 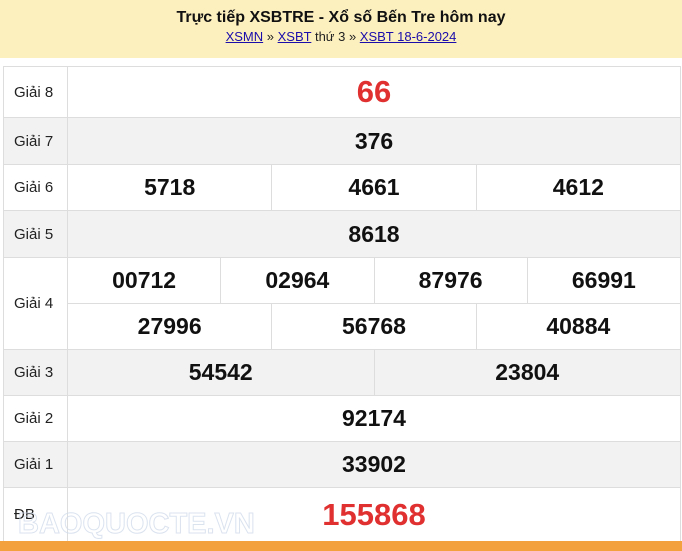 I want to click on prize-number: 33902, so click(x=374, y=464).